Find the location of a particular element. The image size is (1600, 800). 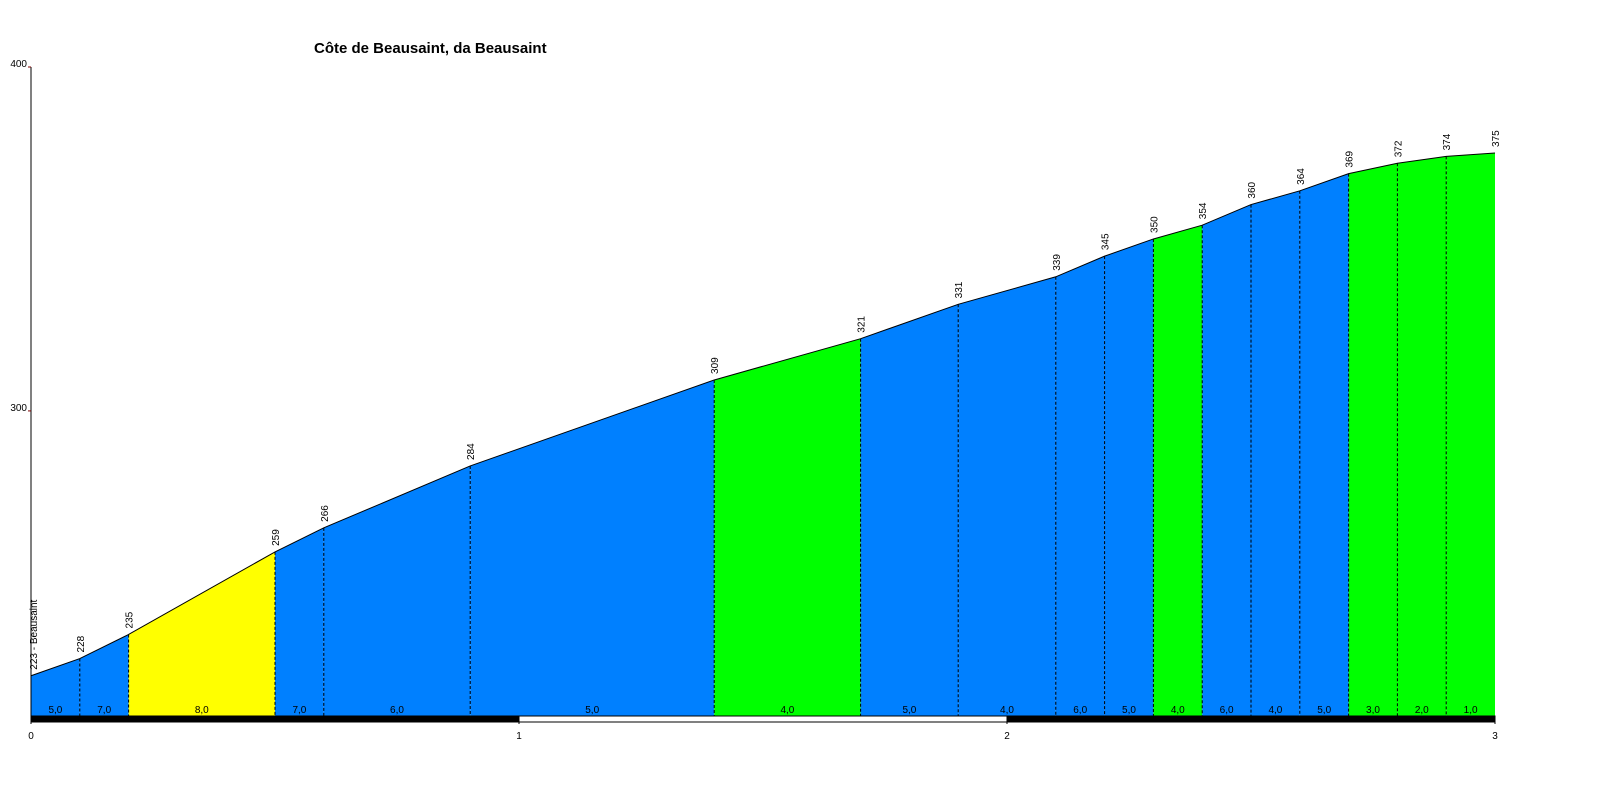

elevation-label: 360 is located at coordinates (1252, 189).